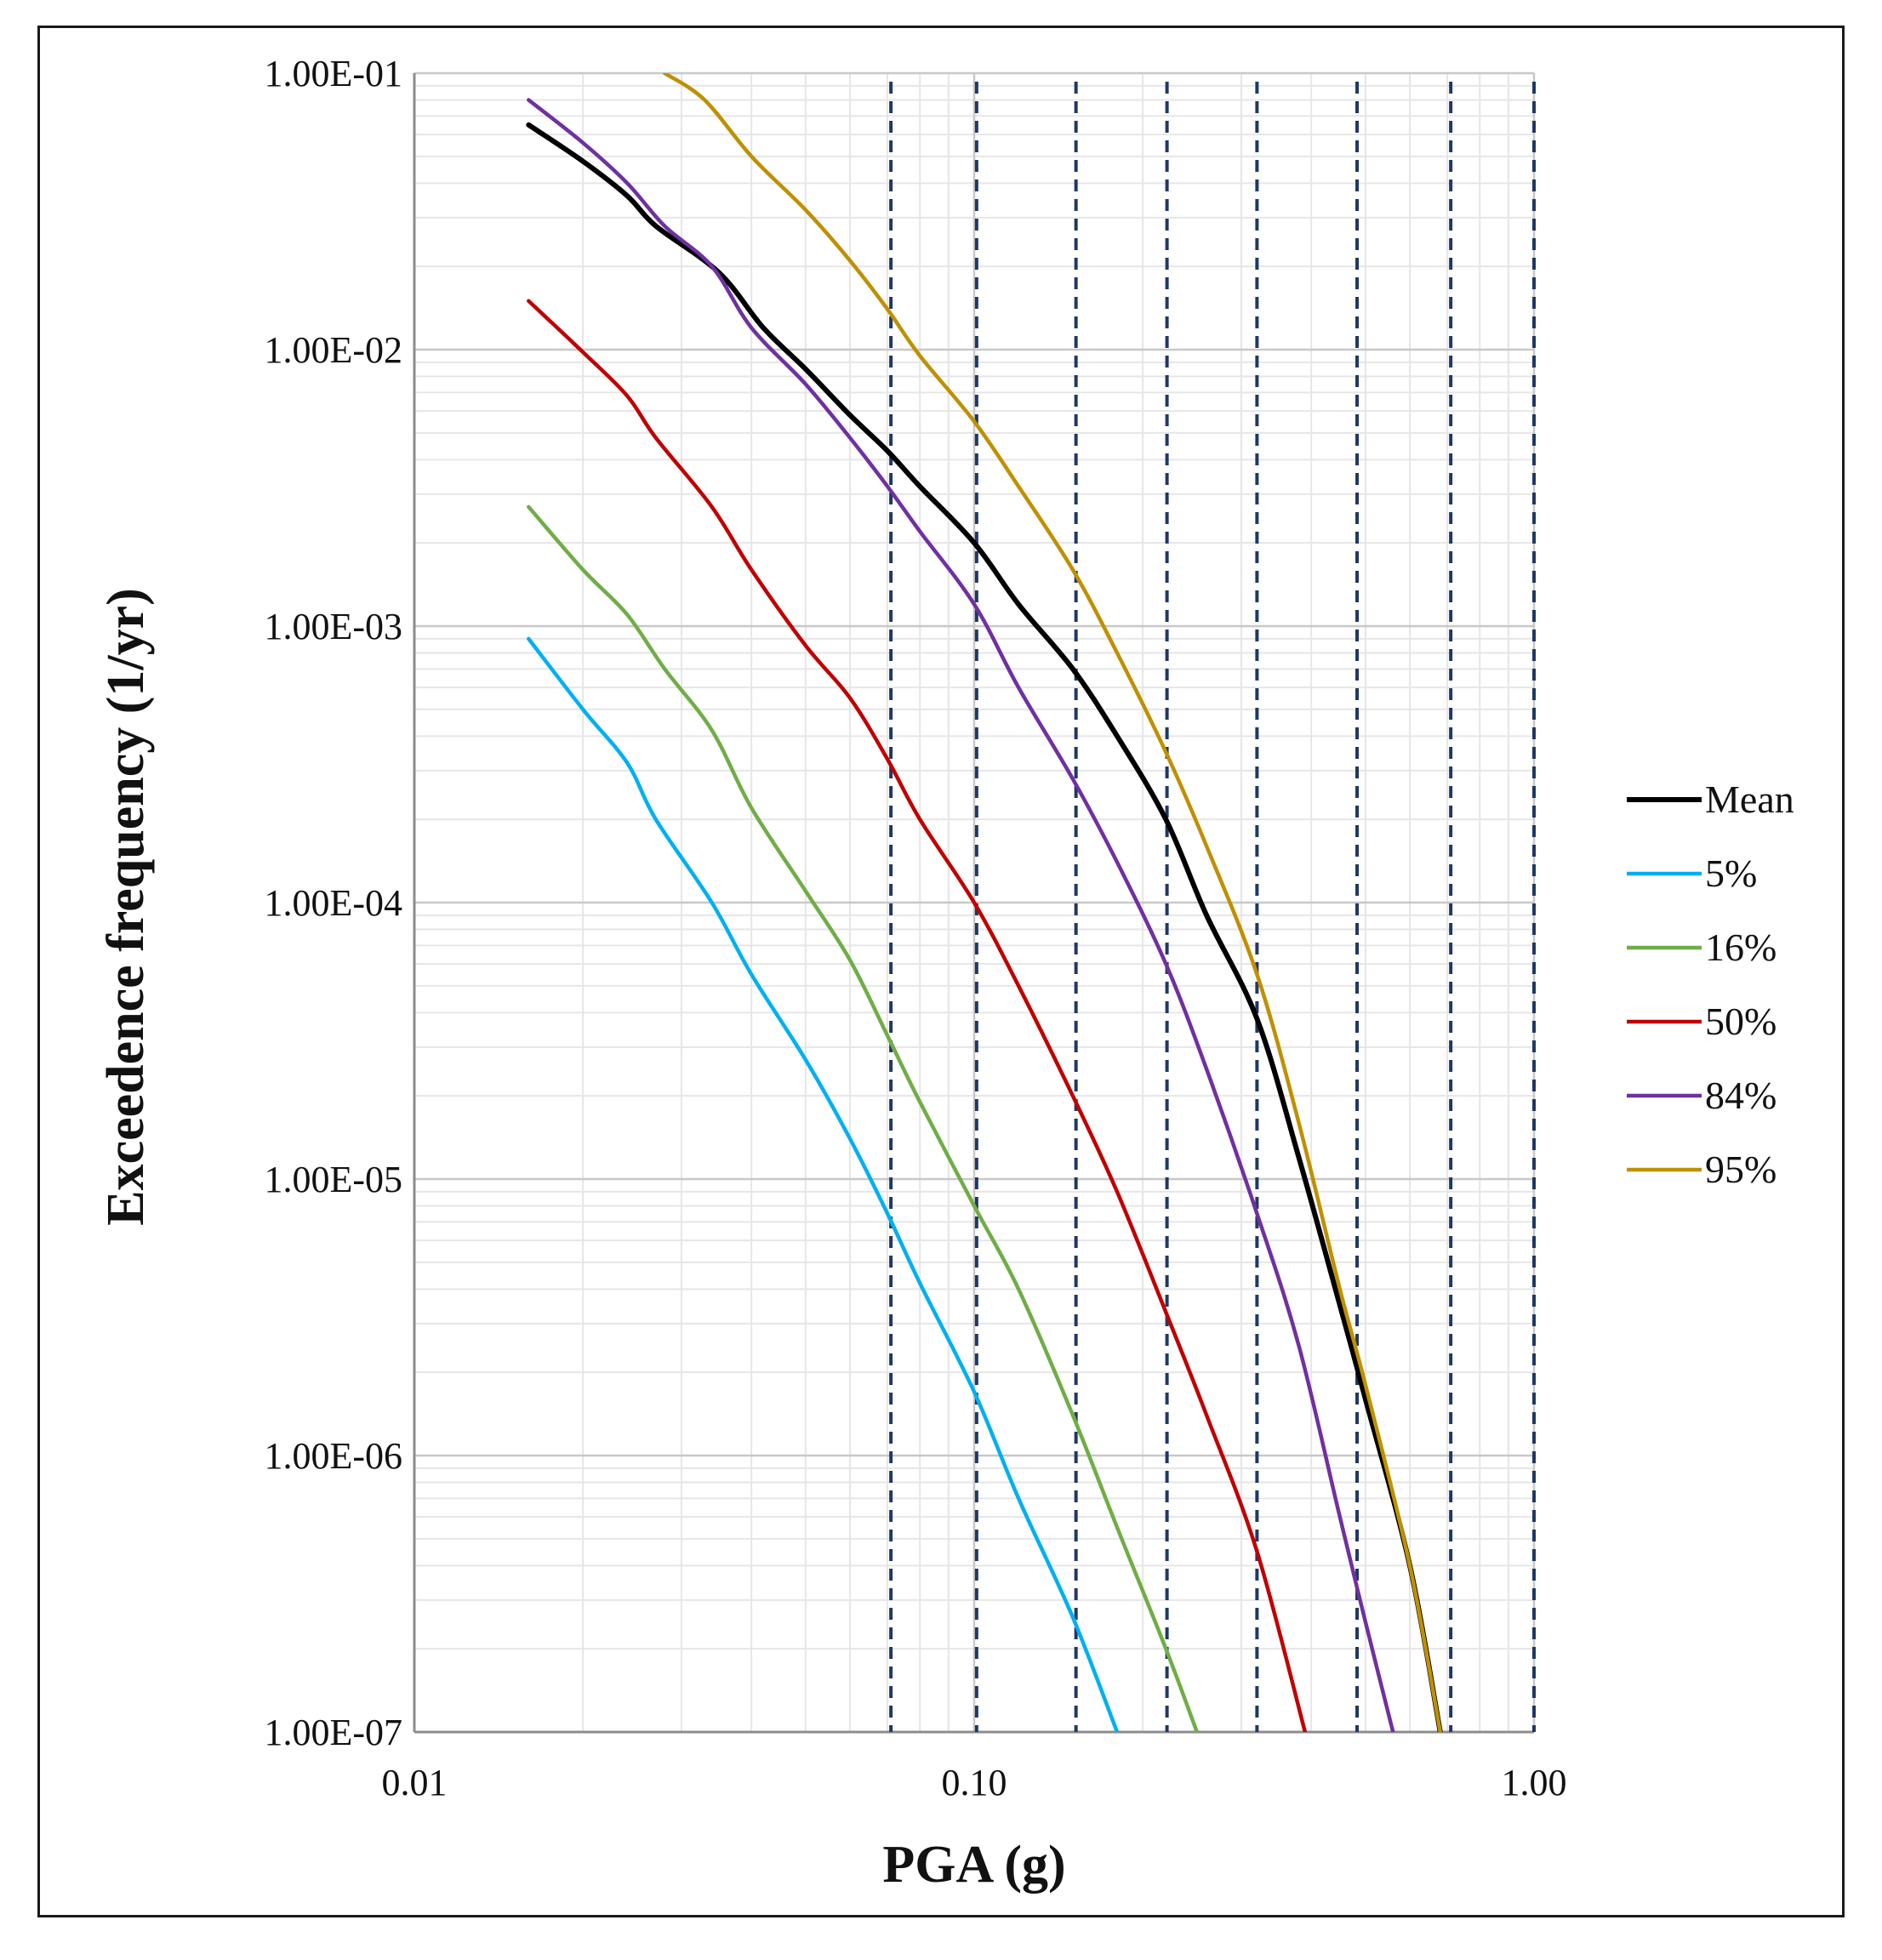 The image size is (1882, 1960). I want to click on legend-label-mean: Mean, so click(1749, 799).